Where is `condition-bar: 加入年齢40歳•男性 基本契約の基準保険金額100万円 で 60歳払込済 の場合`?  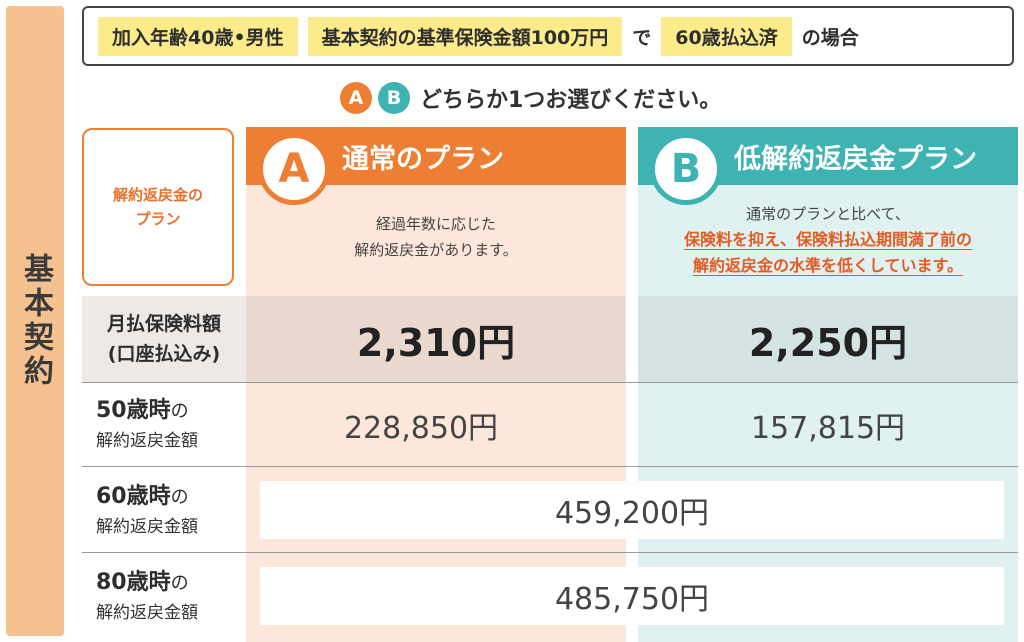 condition-bar: 加入年齢40歳•男性 基本契約の基準保険金額100万円 で 60歳払込済 の場合 is located at coordinates (548, 36).